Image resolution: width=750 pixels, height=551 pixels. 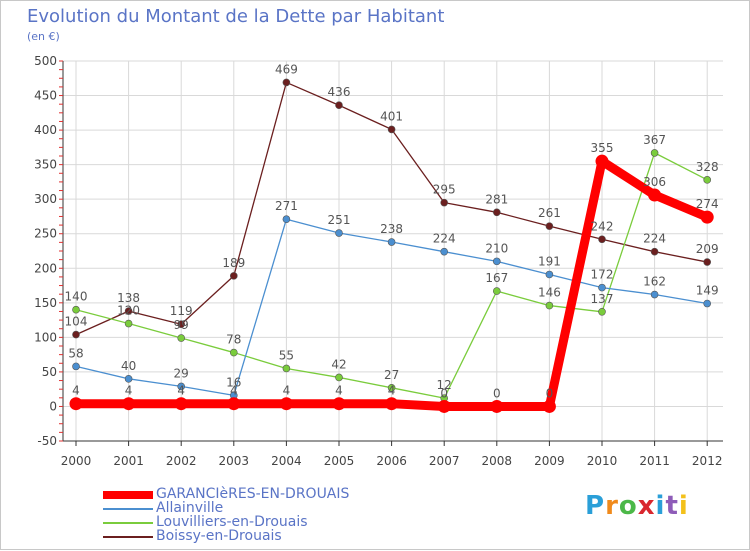 I want to click on data-label: 12, so click(x=444, y=385).